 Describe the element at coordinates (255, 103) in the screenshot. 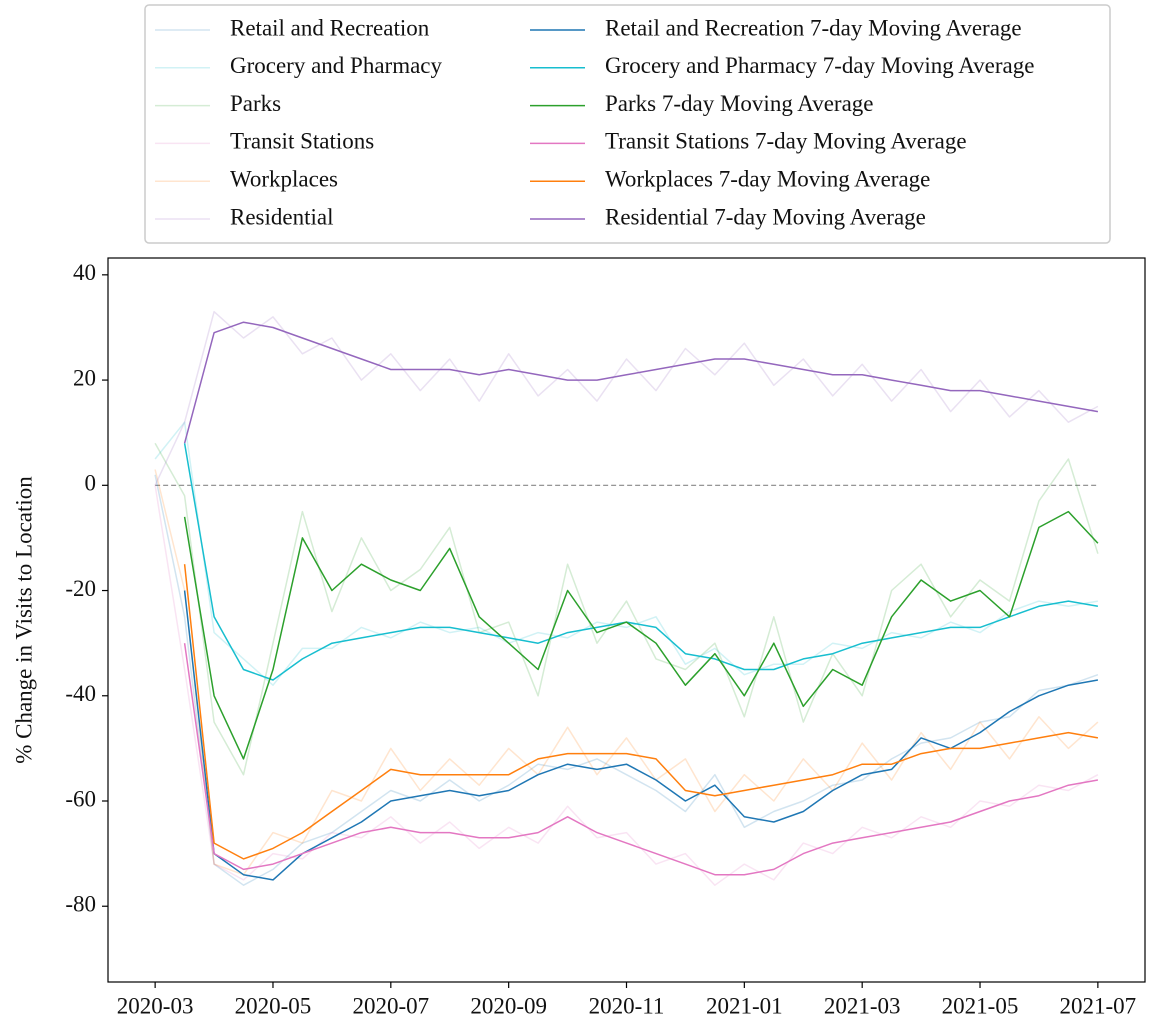

I see `legend-label: Parks` at that location.